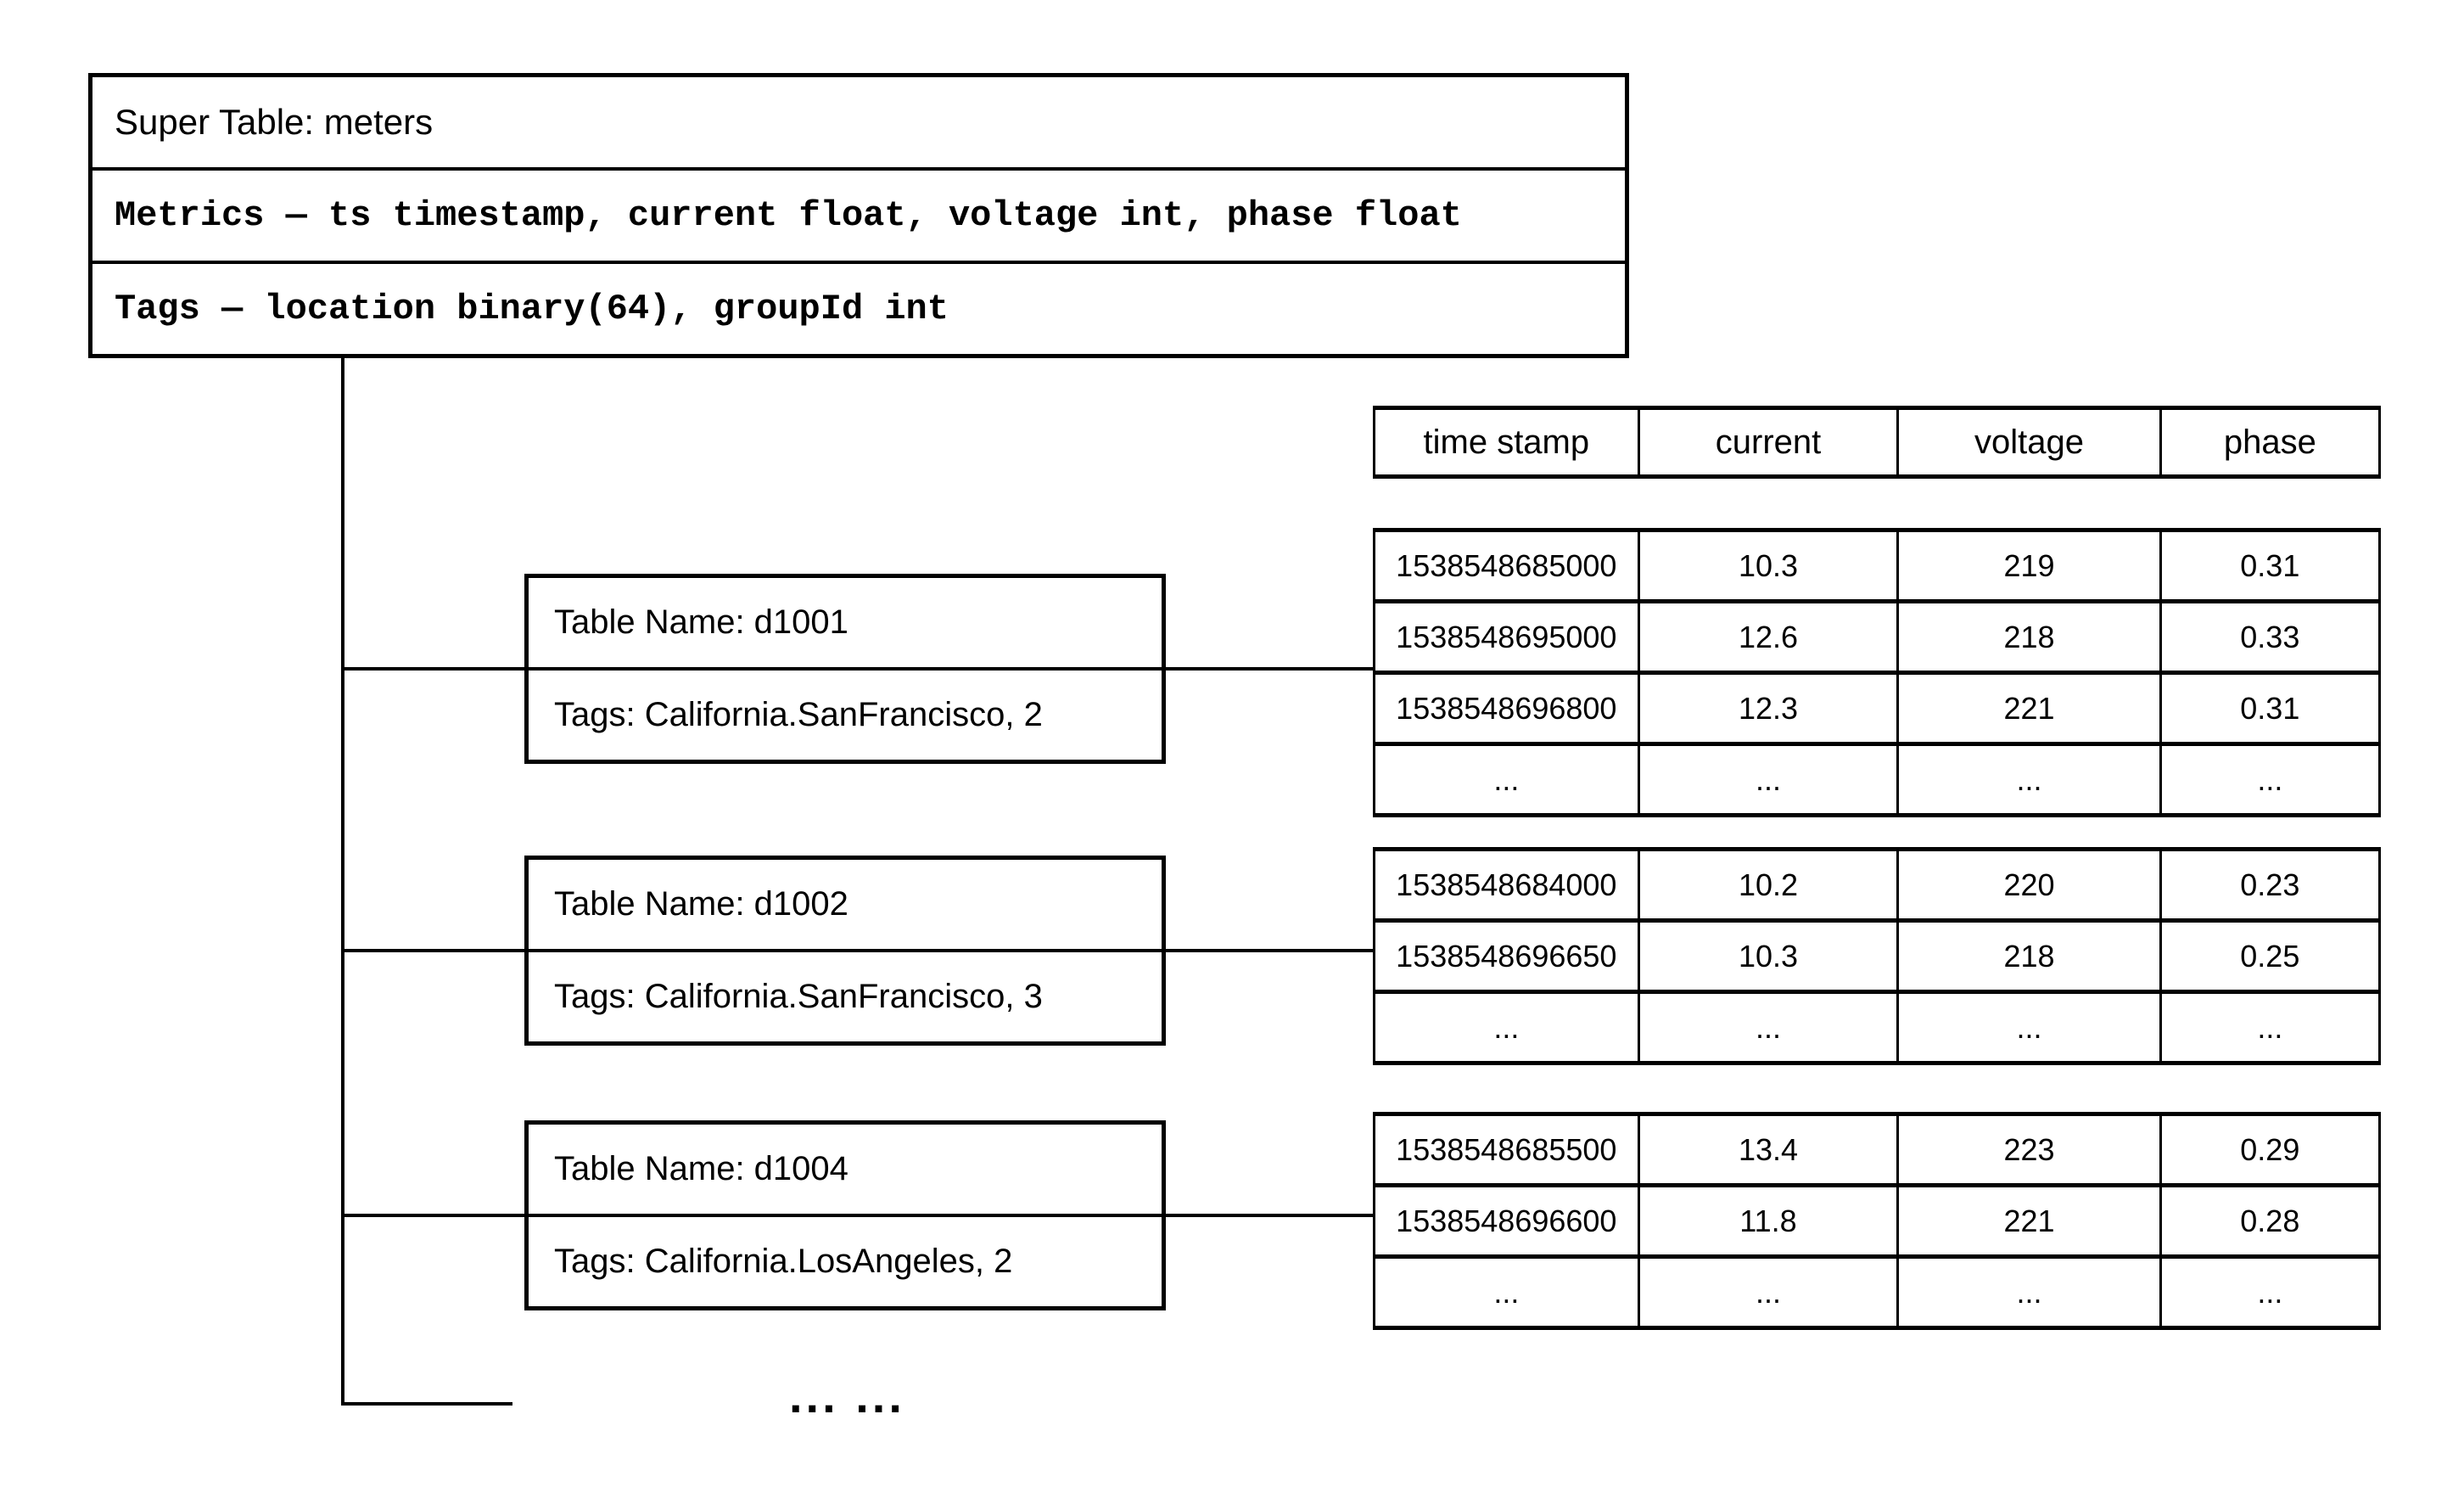 Image resolution: width=2464 pixels, height=1487 pixels. Describe the element at coordinates (1769, 1150) in the screenshot. I see `table-cell: 13.4` at that location.